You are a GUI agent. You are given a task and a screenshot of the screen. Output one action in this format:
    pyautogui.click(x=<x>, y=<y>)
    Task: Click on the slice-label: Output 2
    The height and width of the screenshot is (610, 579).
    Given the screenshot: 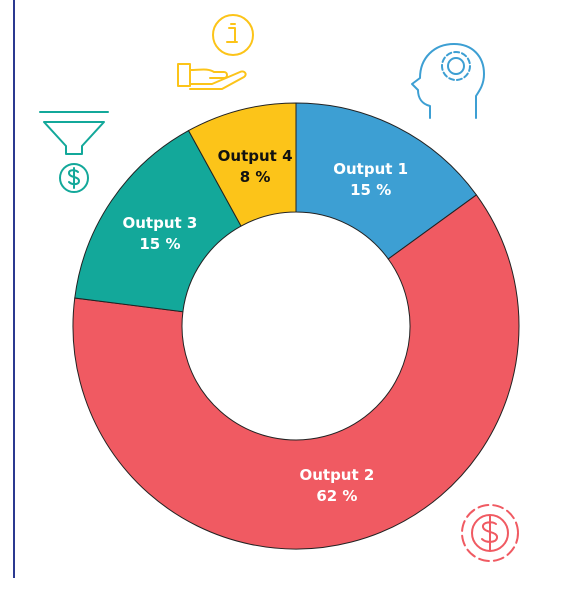 What is the action you would take?
    pyautogui.click(x=336, y=475)
    